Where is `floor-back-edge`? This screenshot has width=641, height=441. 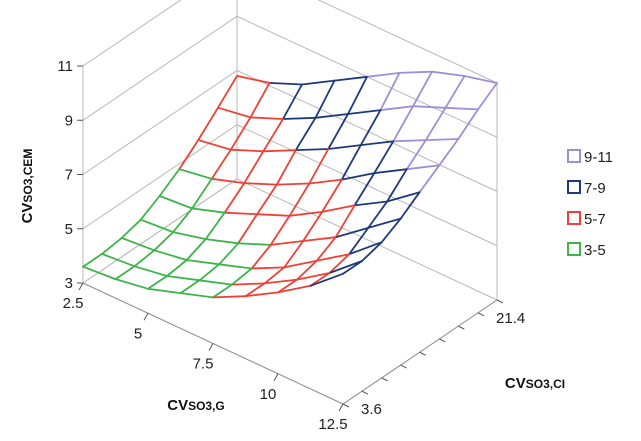
floor-back-edge is located at coordinates (160, 231).